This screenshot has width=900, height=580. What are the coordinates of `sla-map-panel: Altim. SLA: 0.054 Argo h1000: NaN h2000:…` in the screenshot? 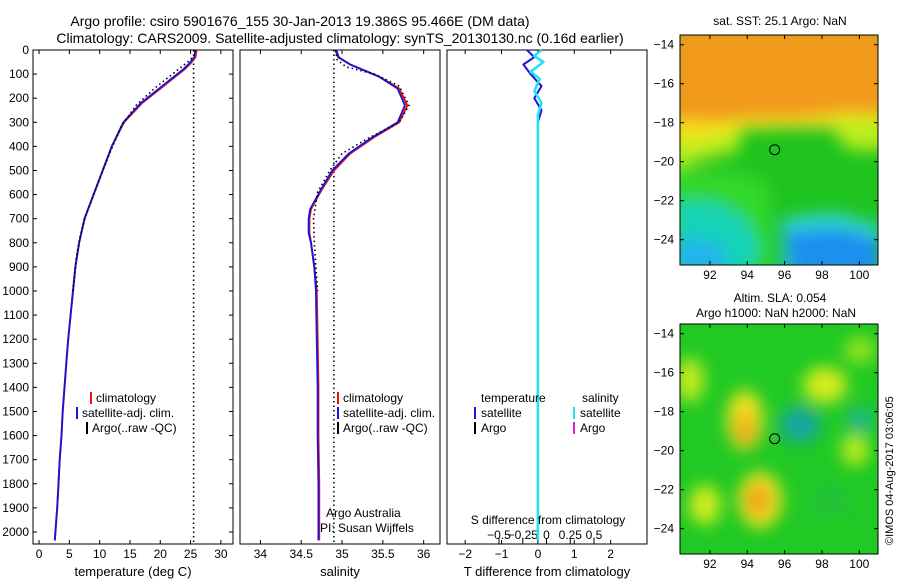 It's located at (766, 431).